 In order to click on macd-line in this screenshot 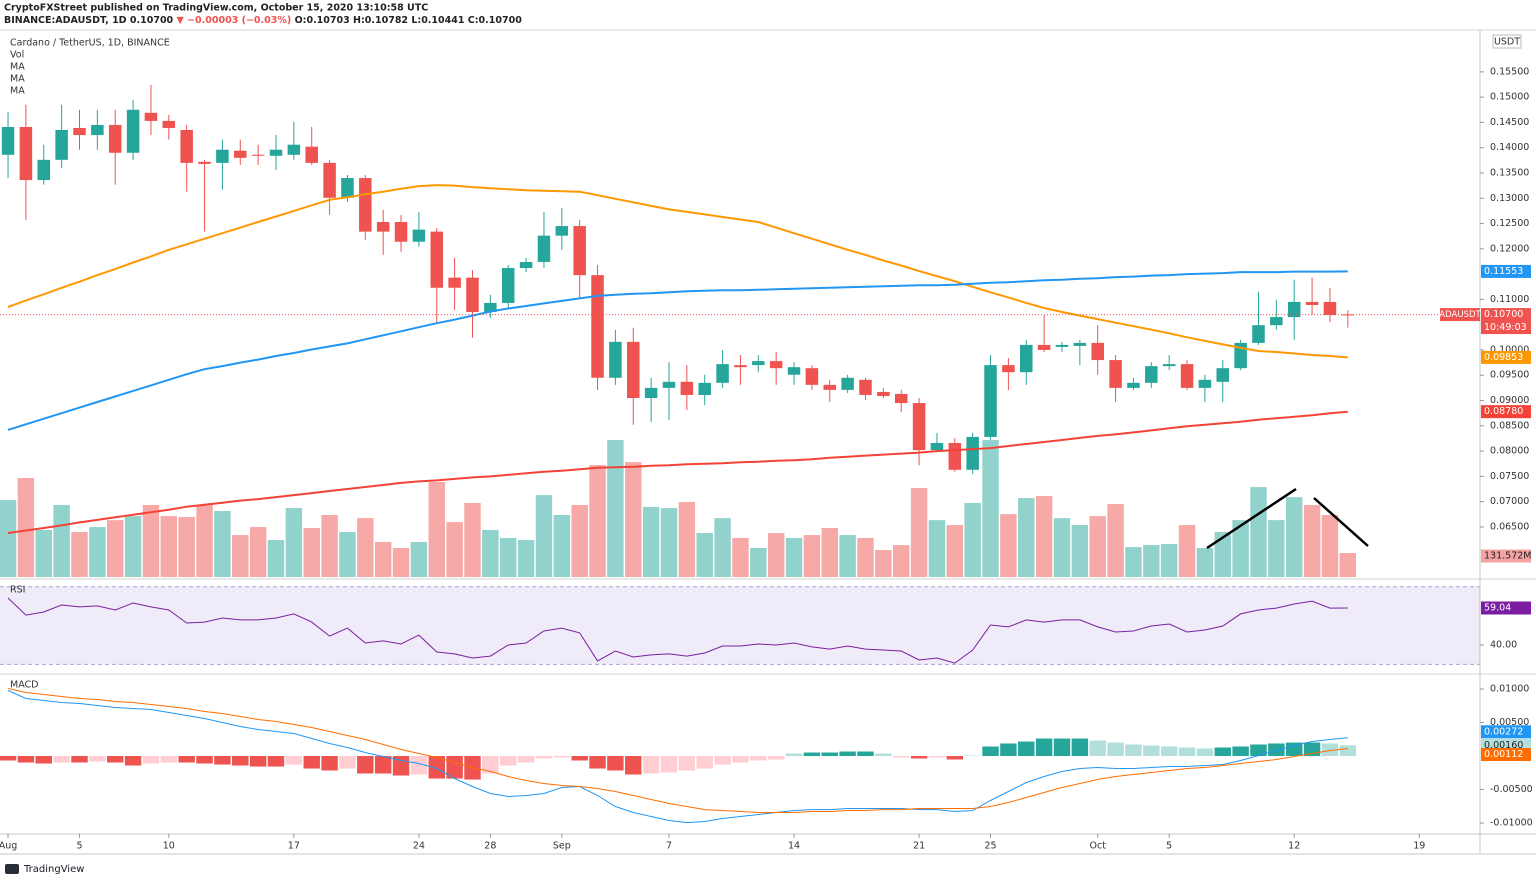, I will do `click(677, 750)`.